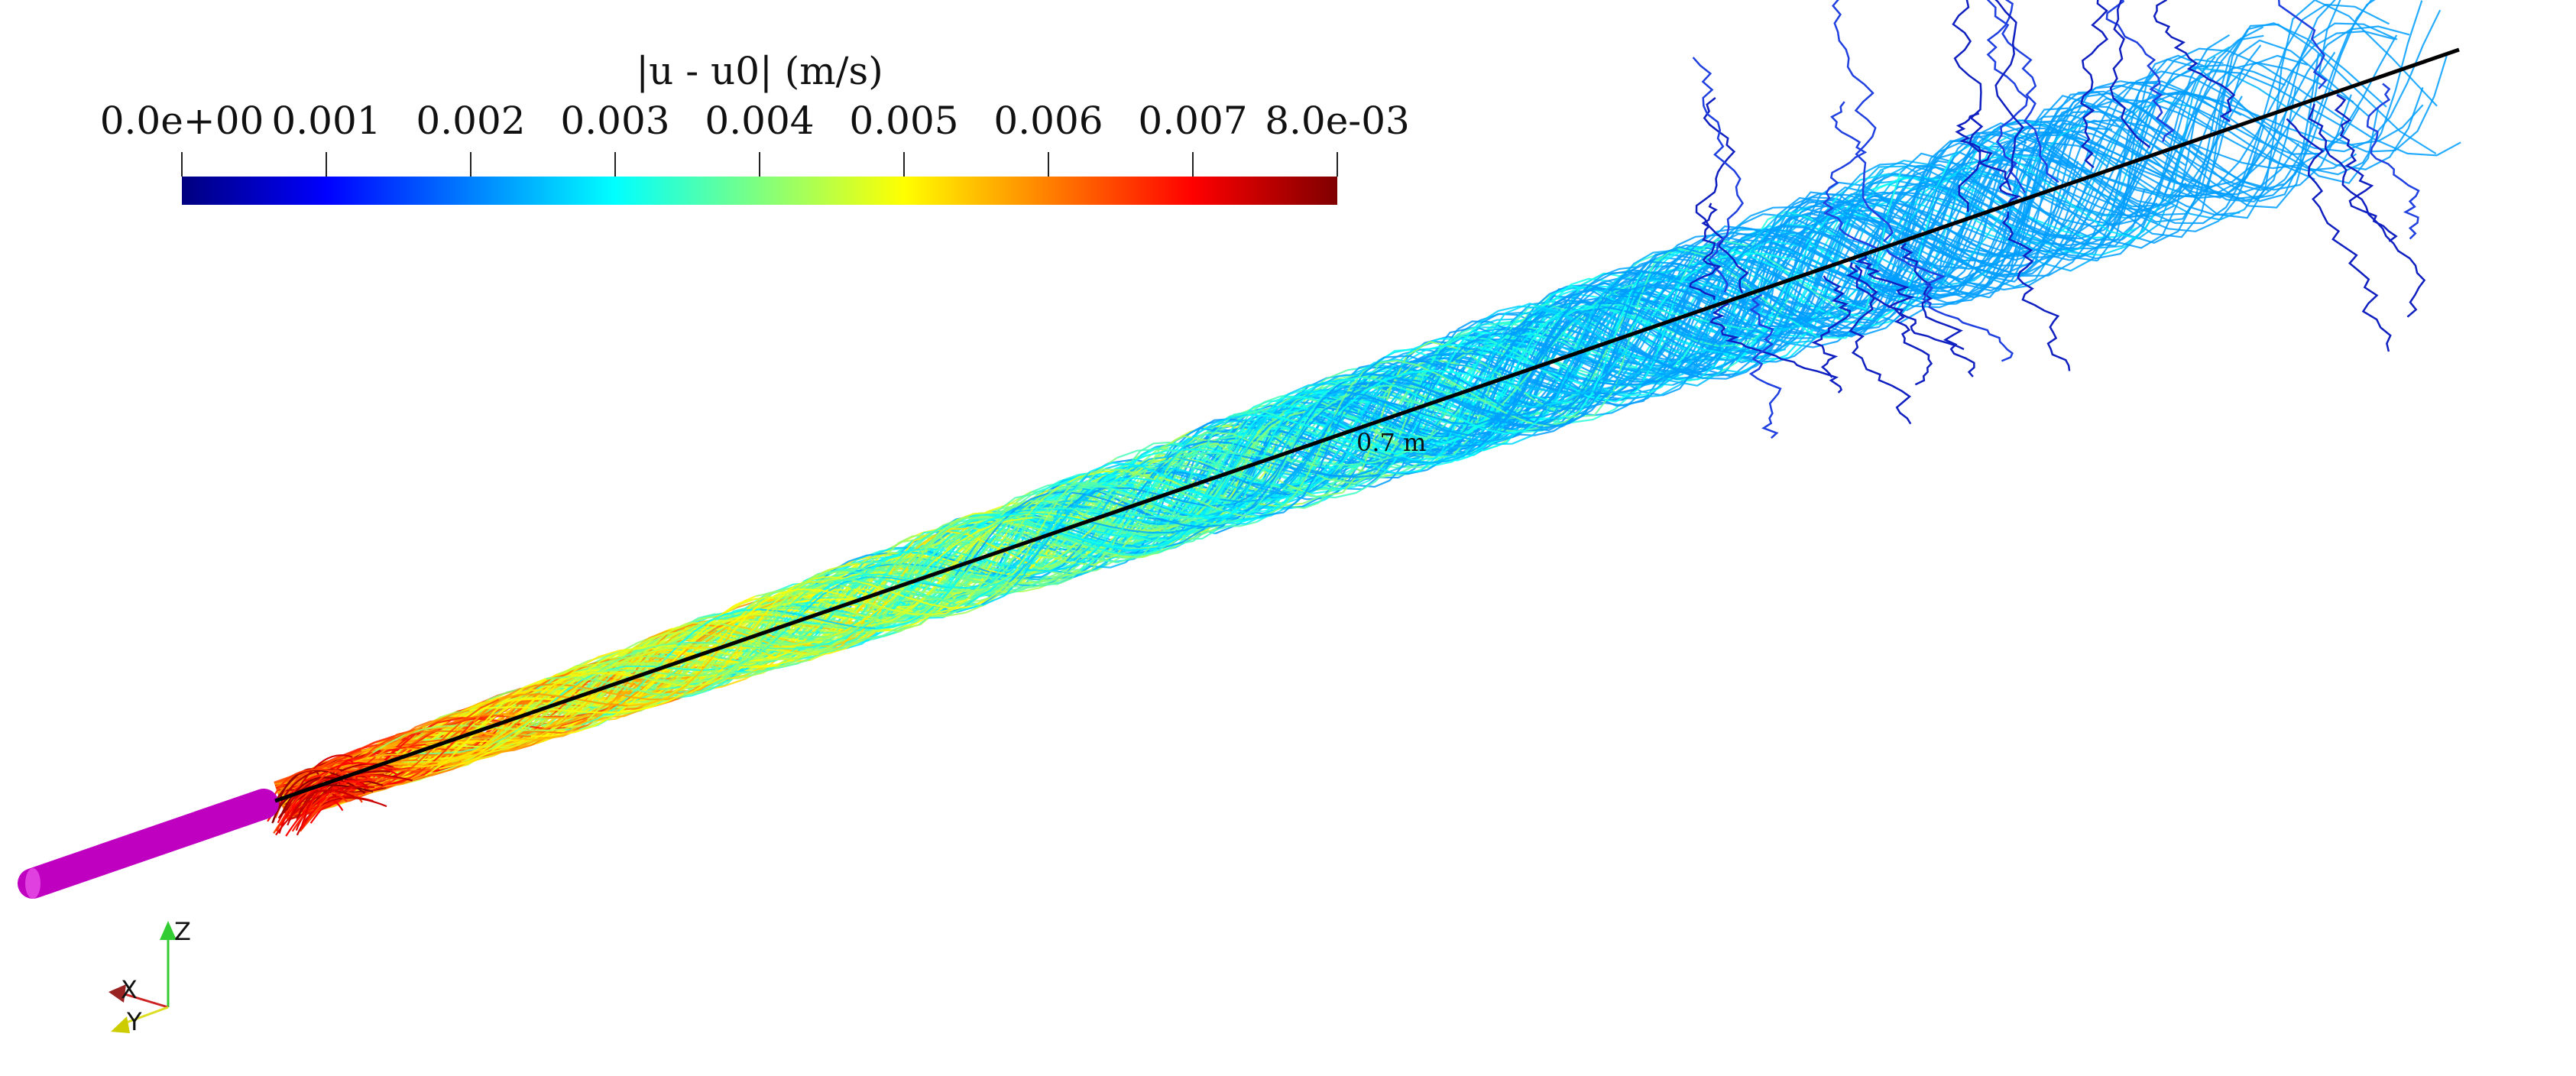 This screenshot has width=2576, height=1076. What do you see at coordinates (183, 931) in the screenshot?
I see `z-label: Z` at bounding box center [183, 931].